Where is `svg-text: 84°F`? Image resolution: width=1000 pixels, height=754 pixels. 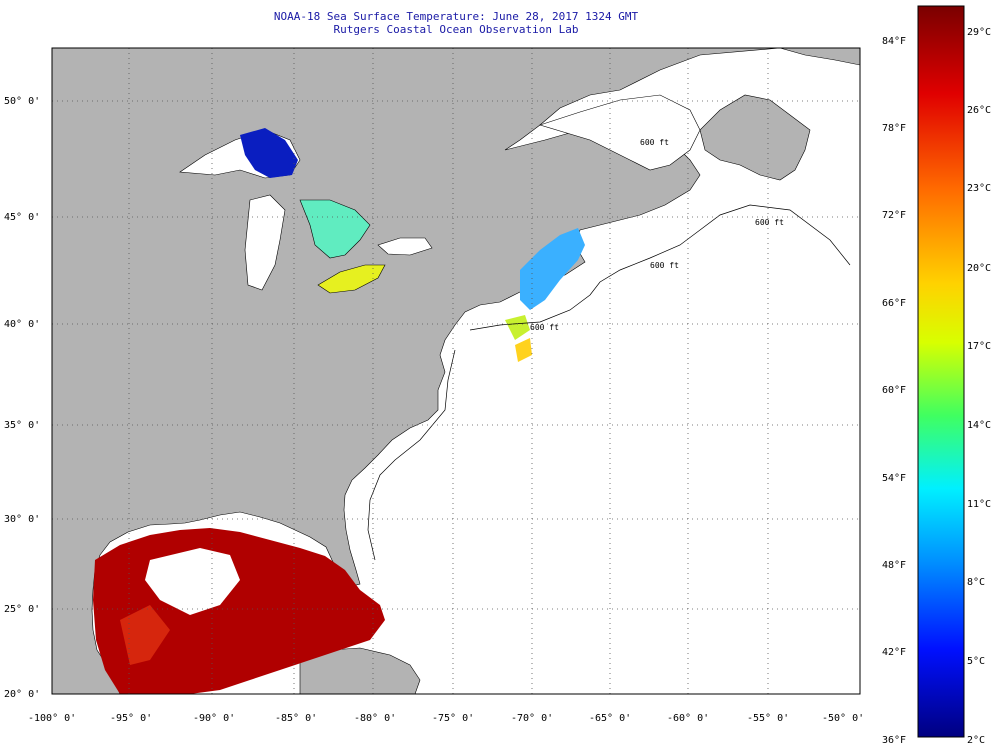
svg-text: 84°F is located at coordinates (894, 41).